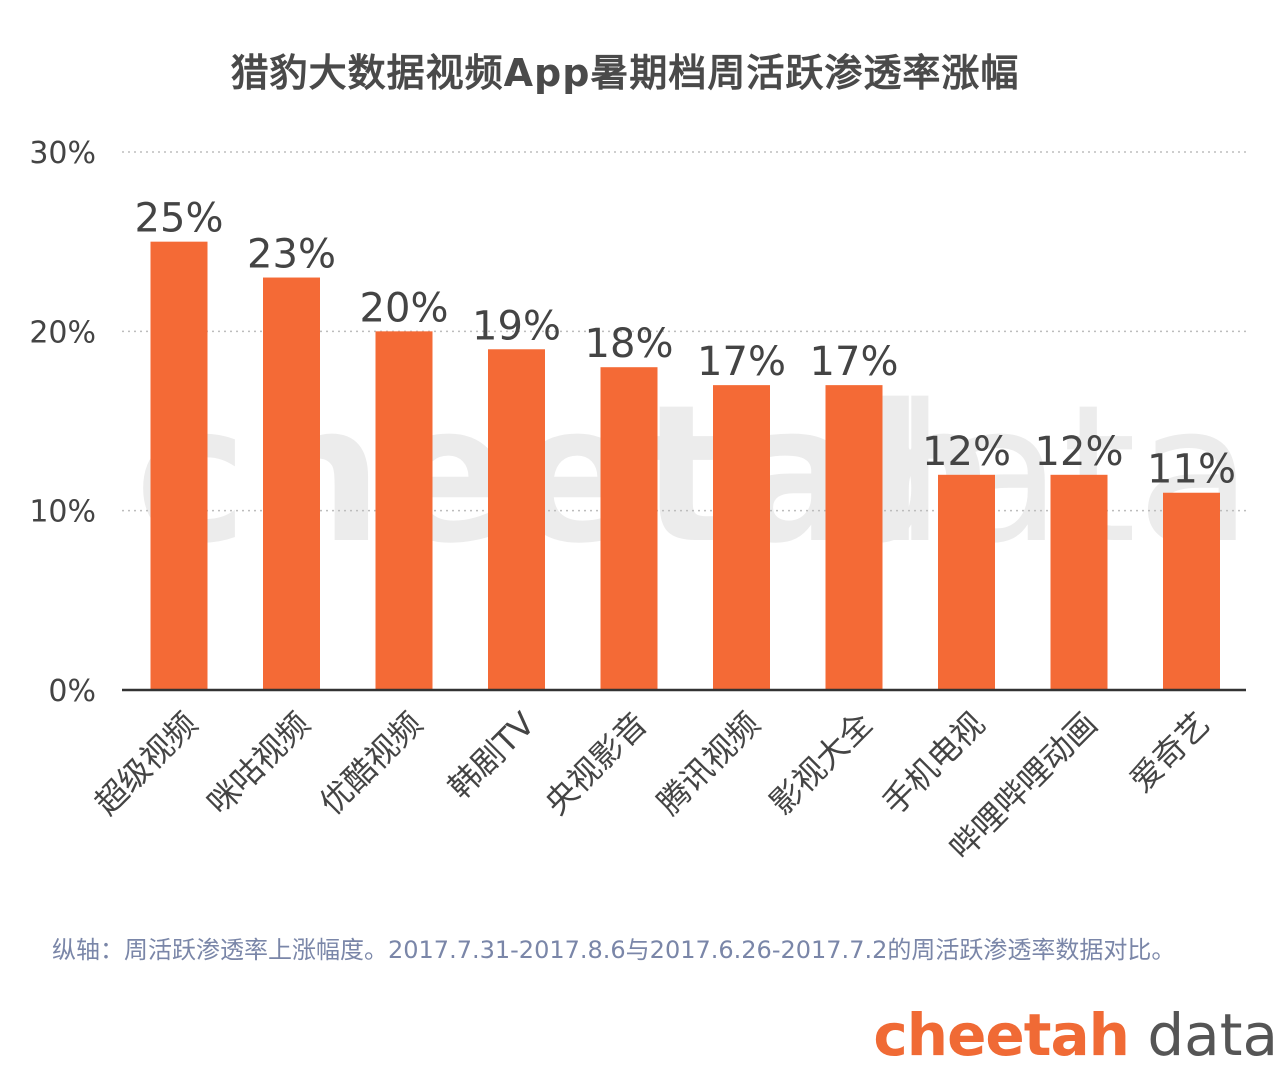 The width and height of the screenshot is (1280, 1070). What do you see at coordinates (595, 763) in the screenshot?
I see `x-tick-label-4: 央视影音` at bounding box center [595, 763].